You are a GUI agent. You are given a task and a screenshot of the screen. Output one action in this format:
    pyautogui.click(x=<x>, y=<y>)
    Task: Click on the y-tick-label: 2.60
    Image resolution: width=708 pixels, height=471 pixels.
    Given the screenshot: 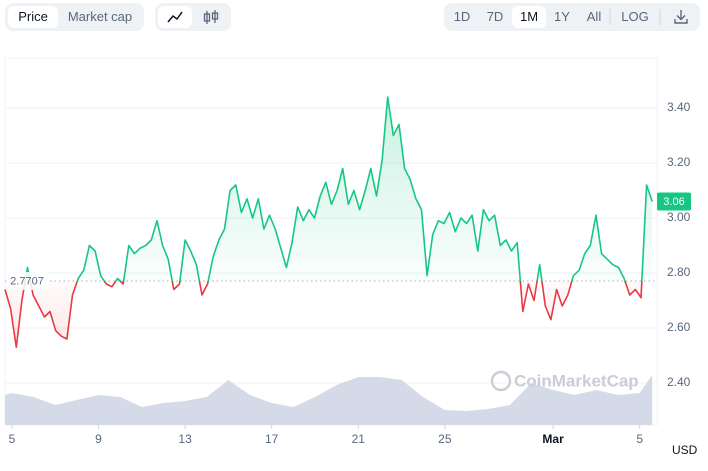 What is the action you would take?
    pyautogui.click(x=679, y=327)
    